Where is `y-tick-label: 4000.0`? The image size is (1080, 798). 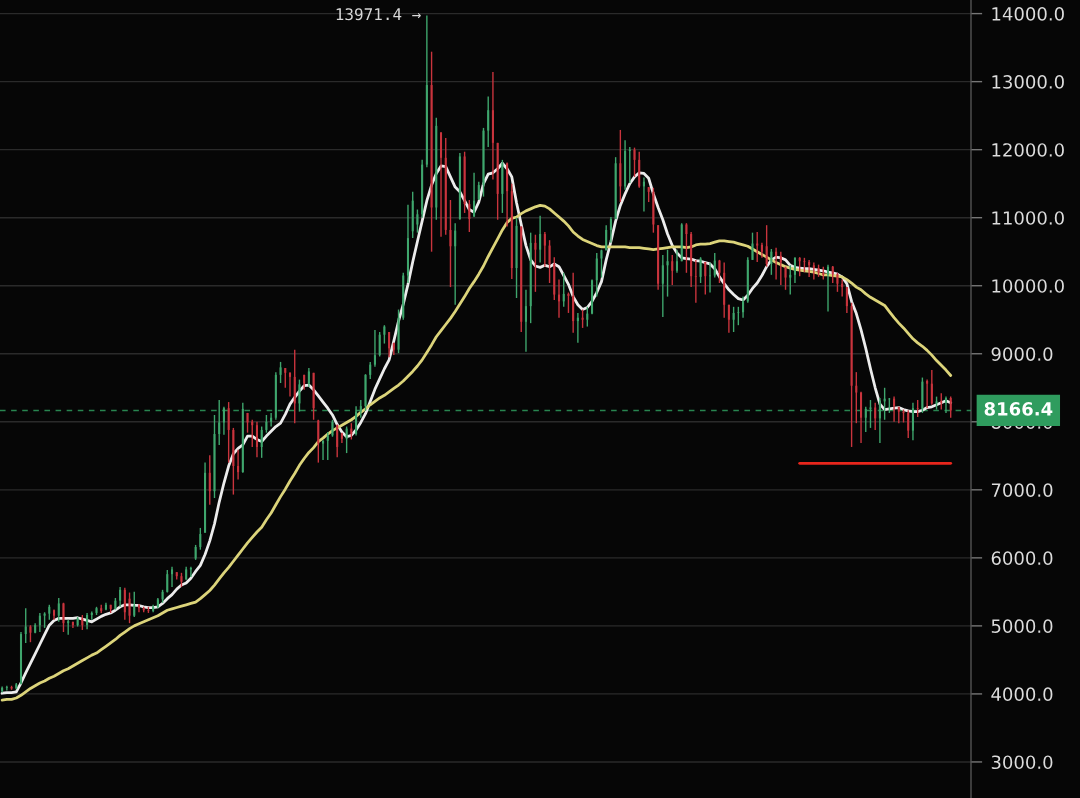 y-tick-label: 4000.0 is located at coordinates (1022, 694).